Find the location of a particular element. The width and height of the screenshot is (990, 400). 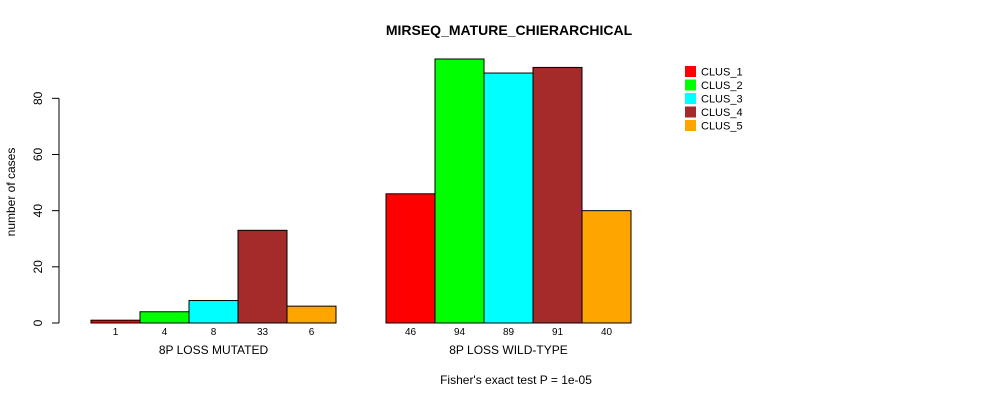

category-label: 8P LOSS MUTATED is located at coordinates (214, 350).